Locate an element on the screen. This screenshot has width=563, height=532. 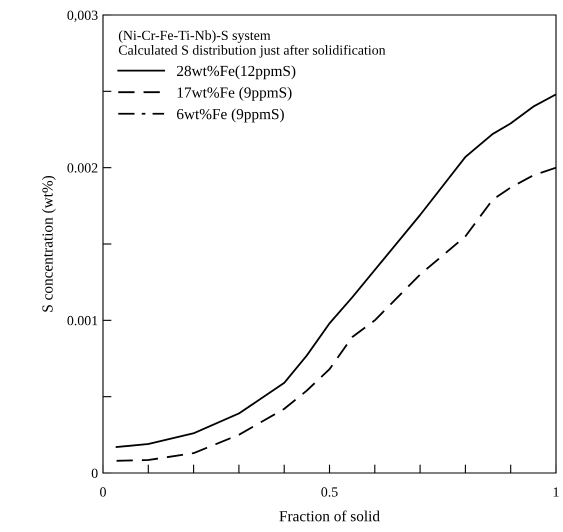
legend-label: 28wt%Fe(12ppmS) is located at coordinates (236, 72).